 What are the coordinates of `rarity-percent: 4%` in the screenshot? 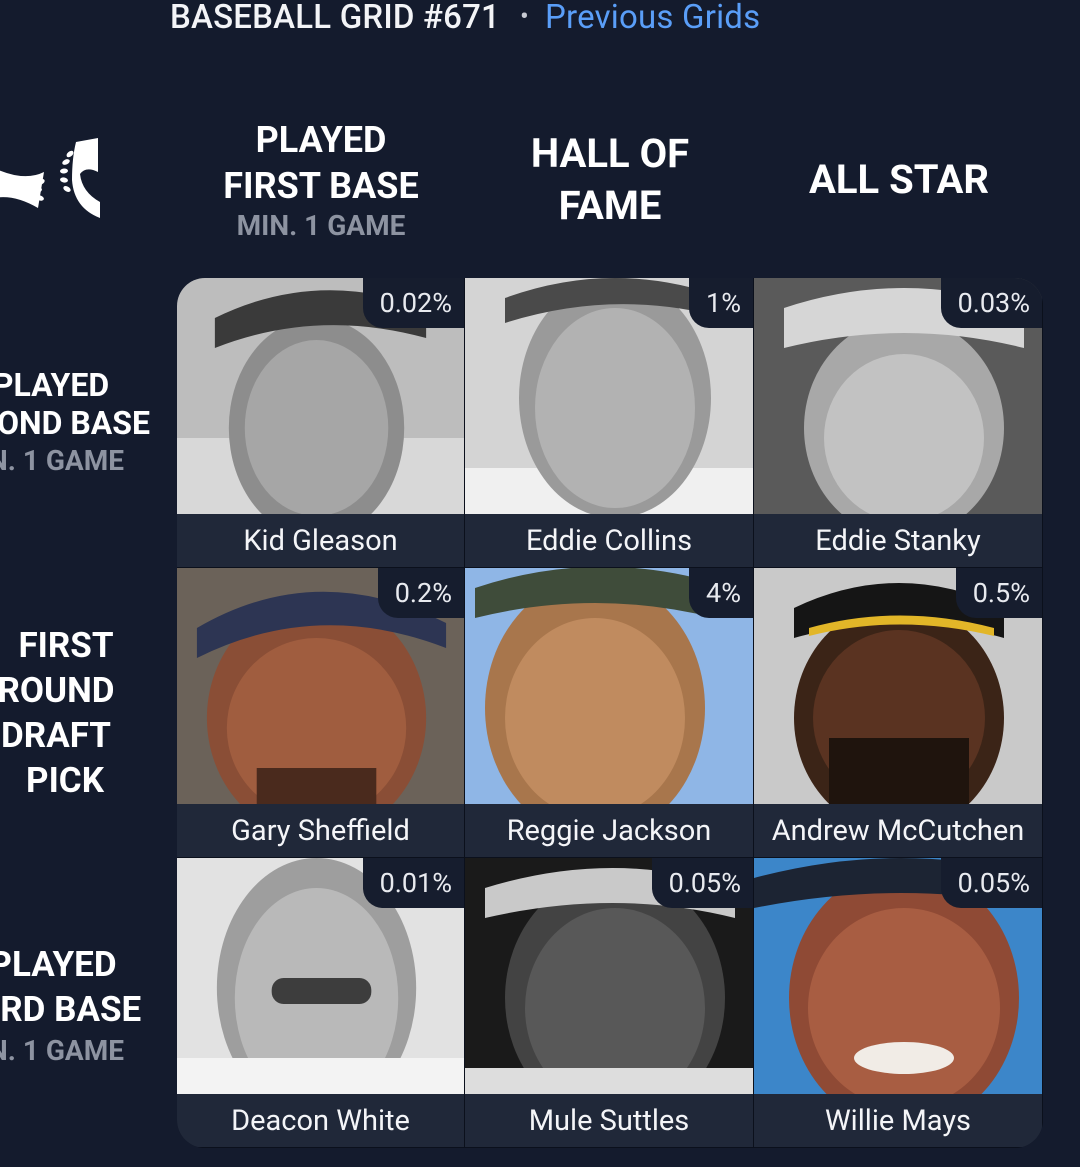 It's located at (721, 593).